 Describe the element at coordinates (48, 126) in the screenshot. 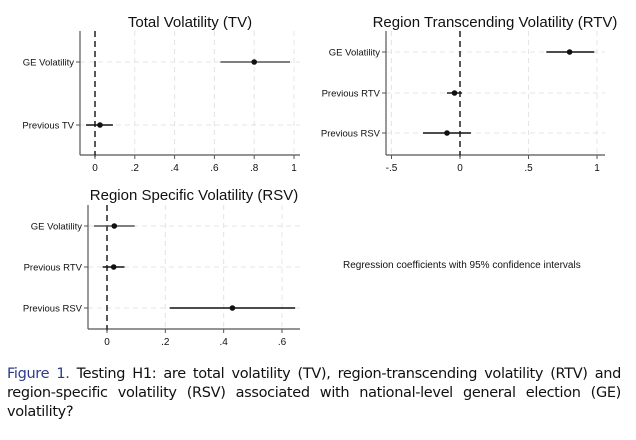

I see `y-tick-label: Previous TV` at that location.